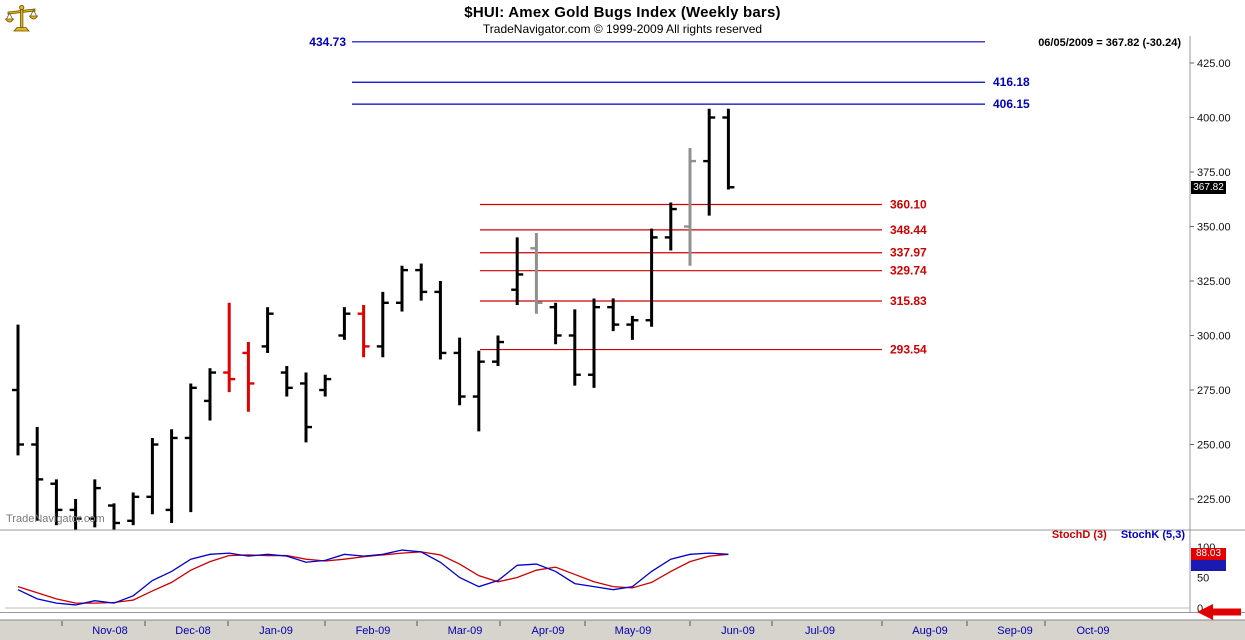 The height and width of the screenshot is (640, 1245). I want to click on stochd-line, so click(373, 577).